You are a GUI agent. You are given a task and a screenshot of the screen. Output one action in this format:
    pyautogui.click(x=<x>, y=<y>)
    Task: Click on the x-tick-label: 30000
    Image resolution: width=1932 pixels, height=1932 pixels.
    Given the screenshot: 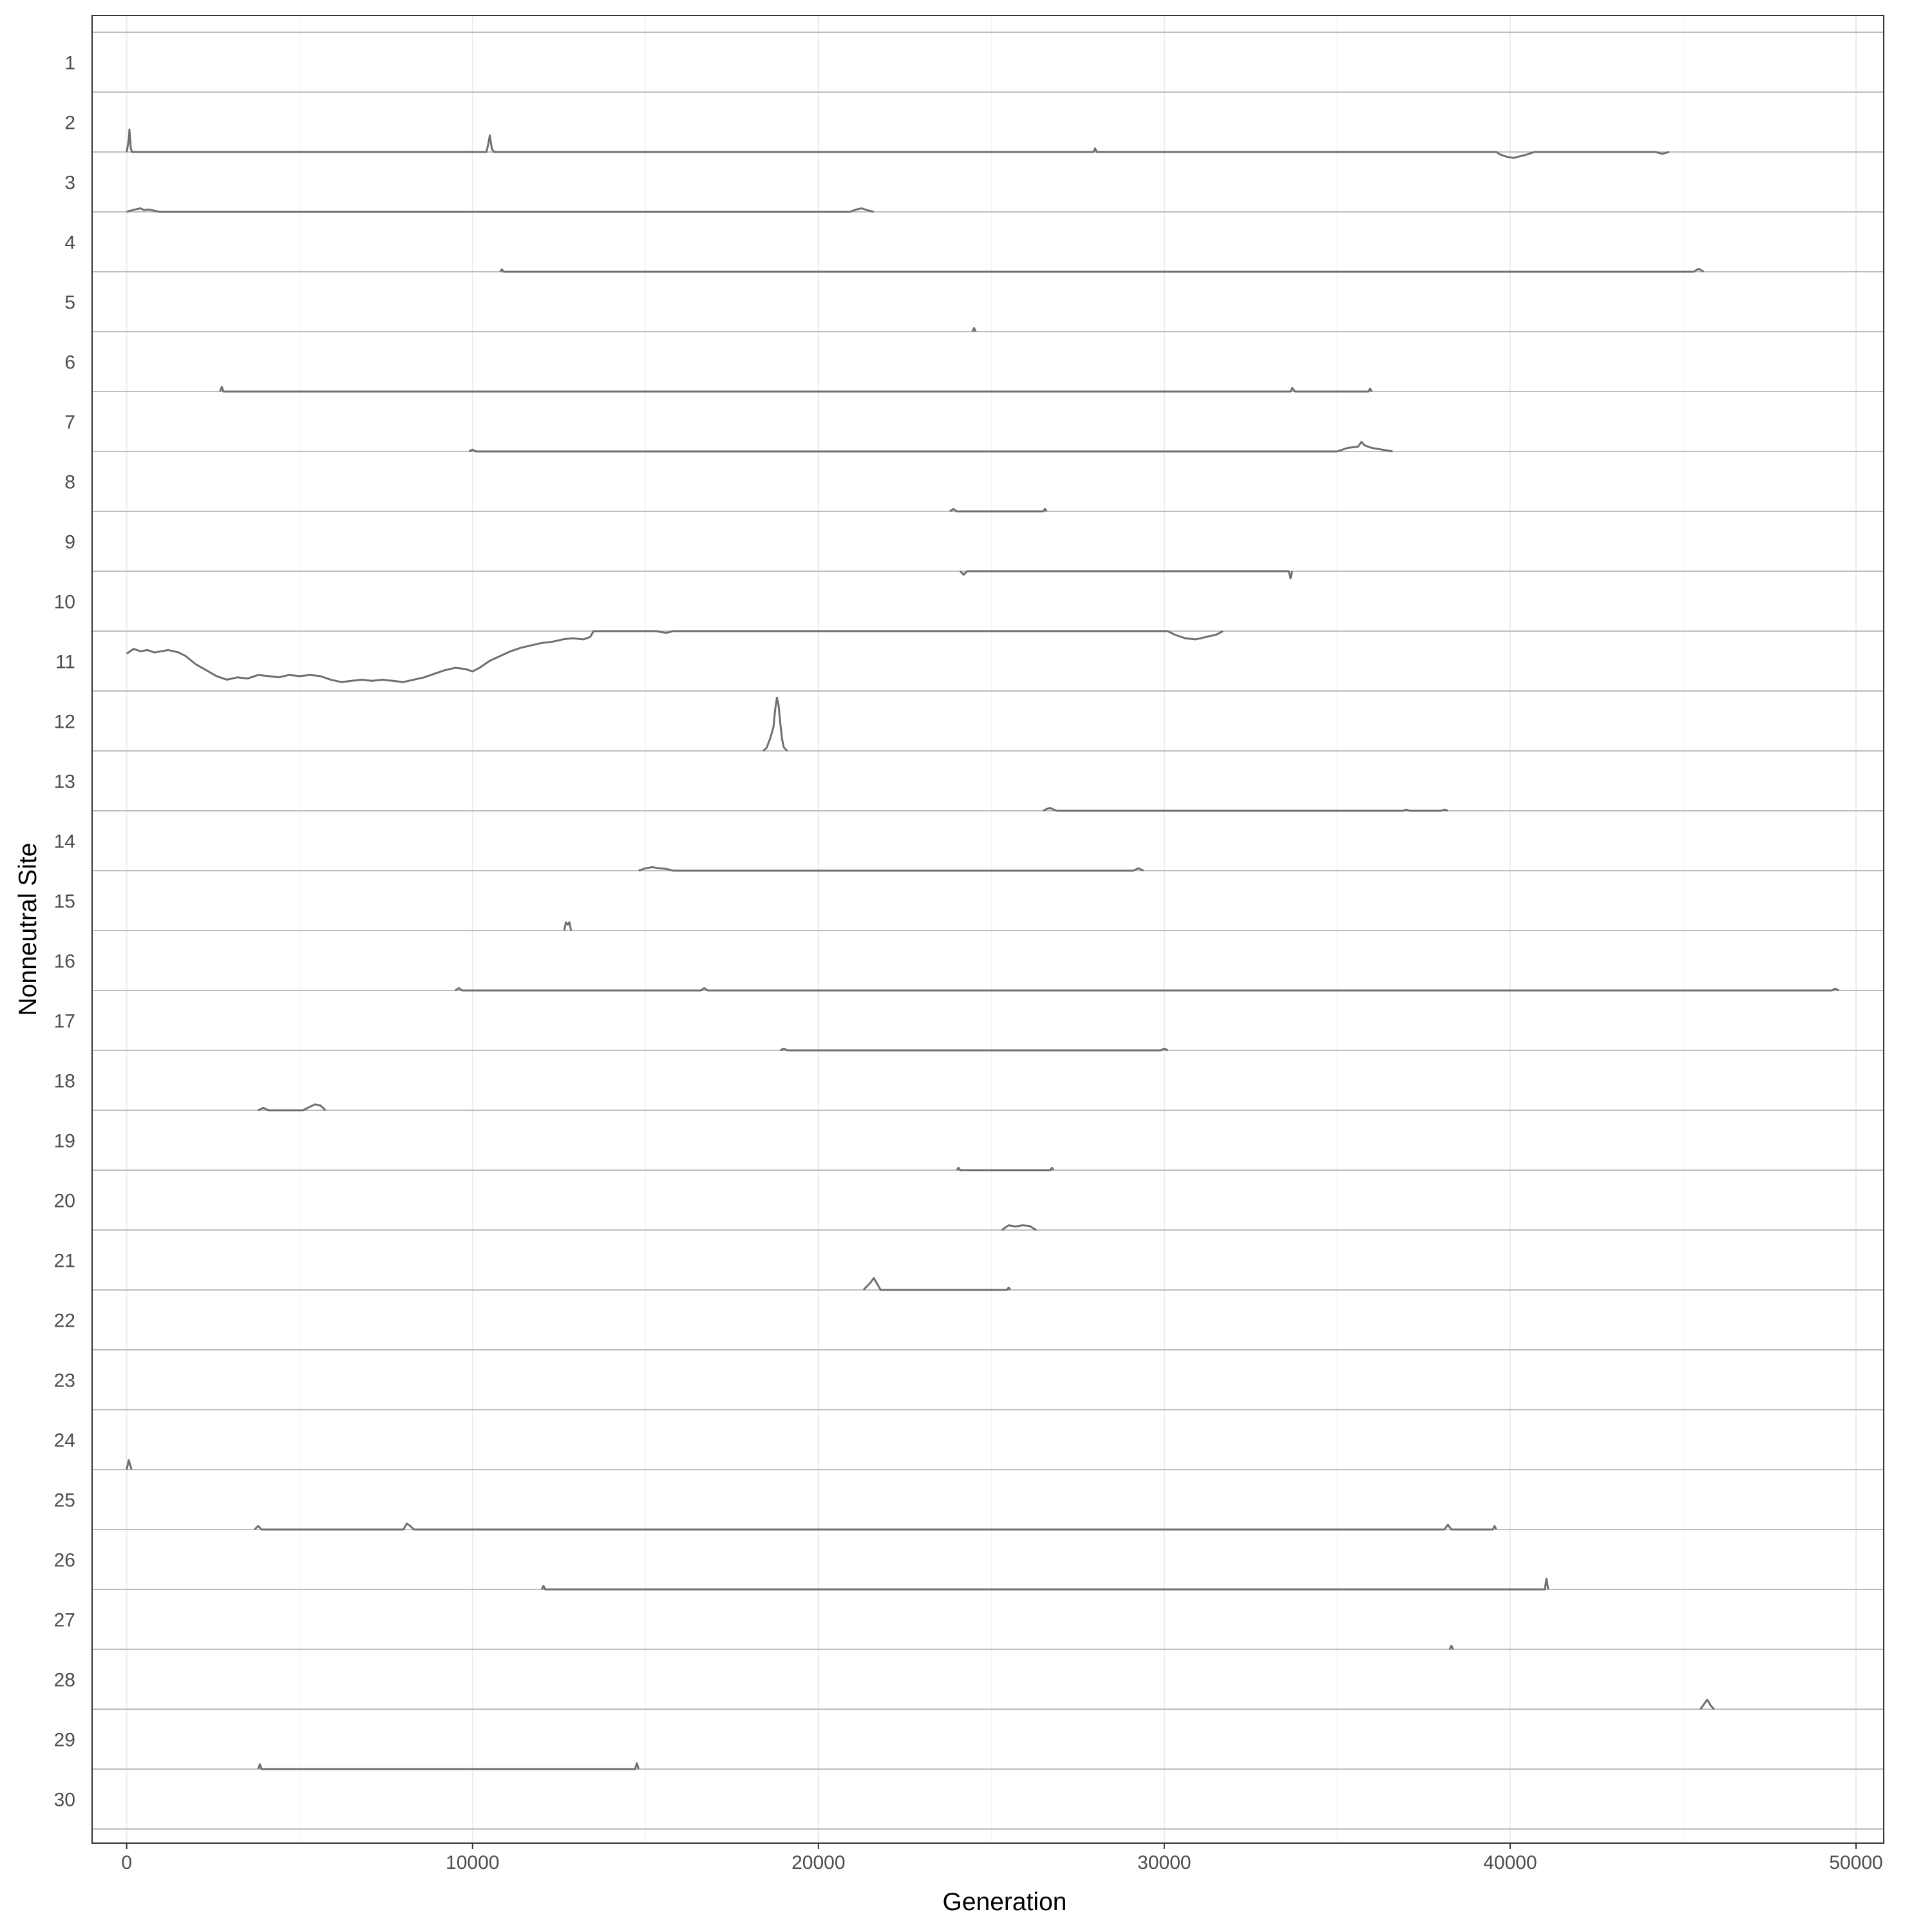 What is the action you would take?
    pyautogui.click(x=1164, y=1863)
    